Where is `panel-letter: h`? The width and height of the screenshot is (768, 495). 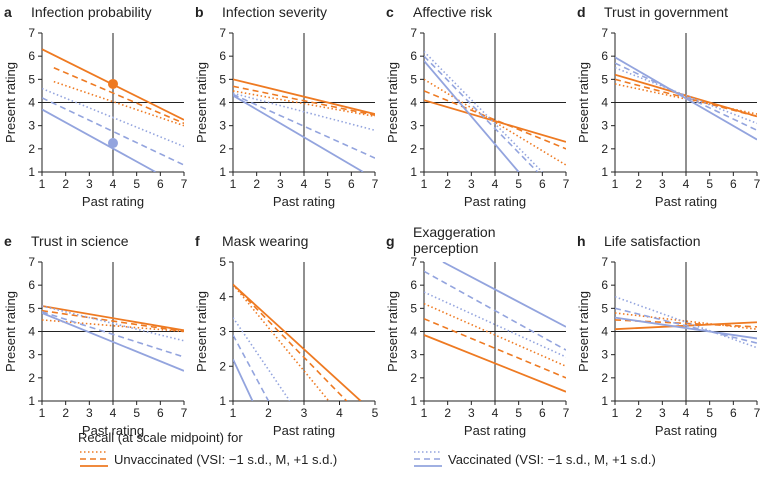 panel-letter: h is located at coordinates (581, 241).